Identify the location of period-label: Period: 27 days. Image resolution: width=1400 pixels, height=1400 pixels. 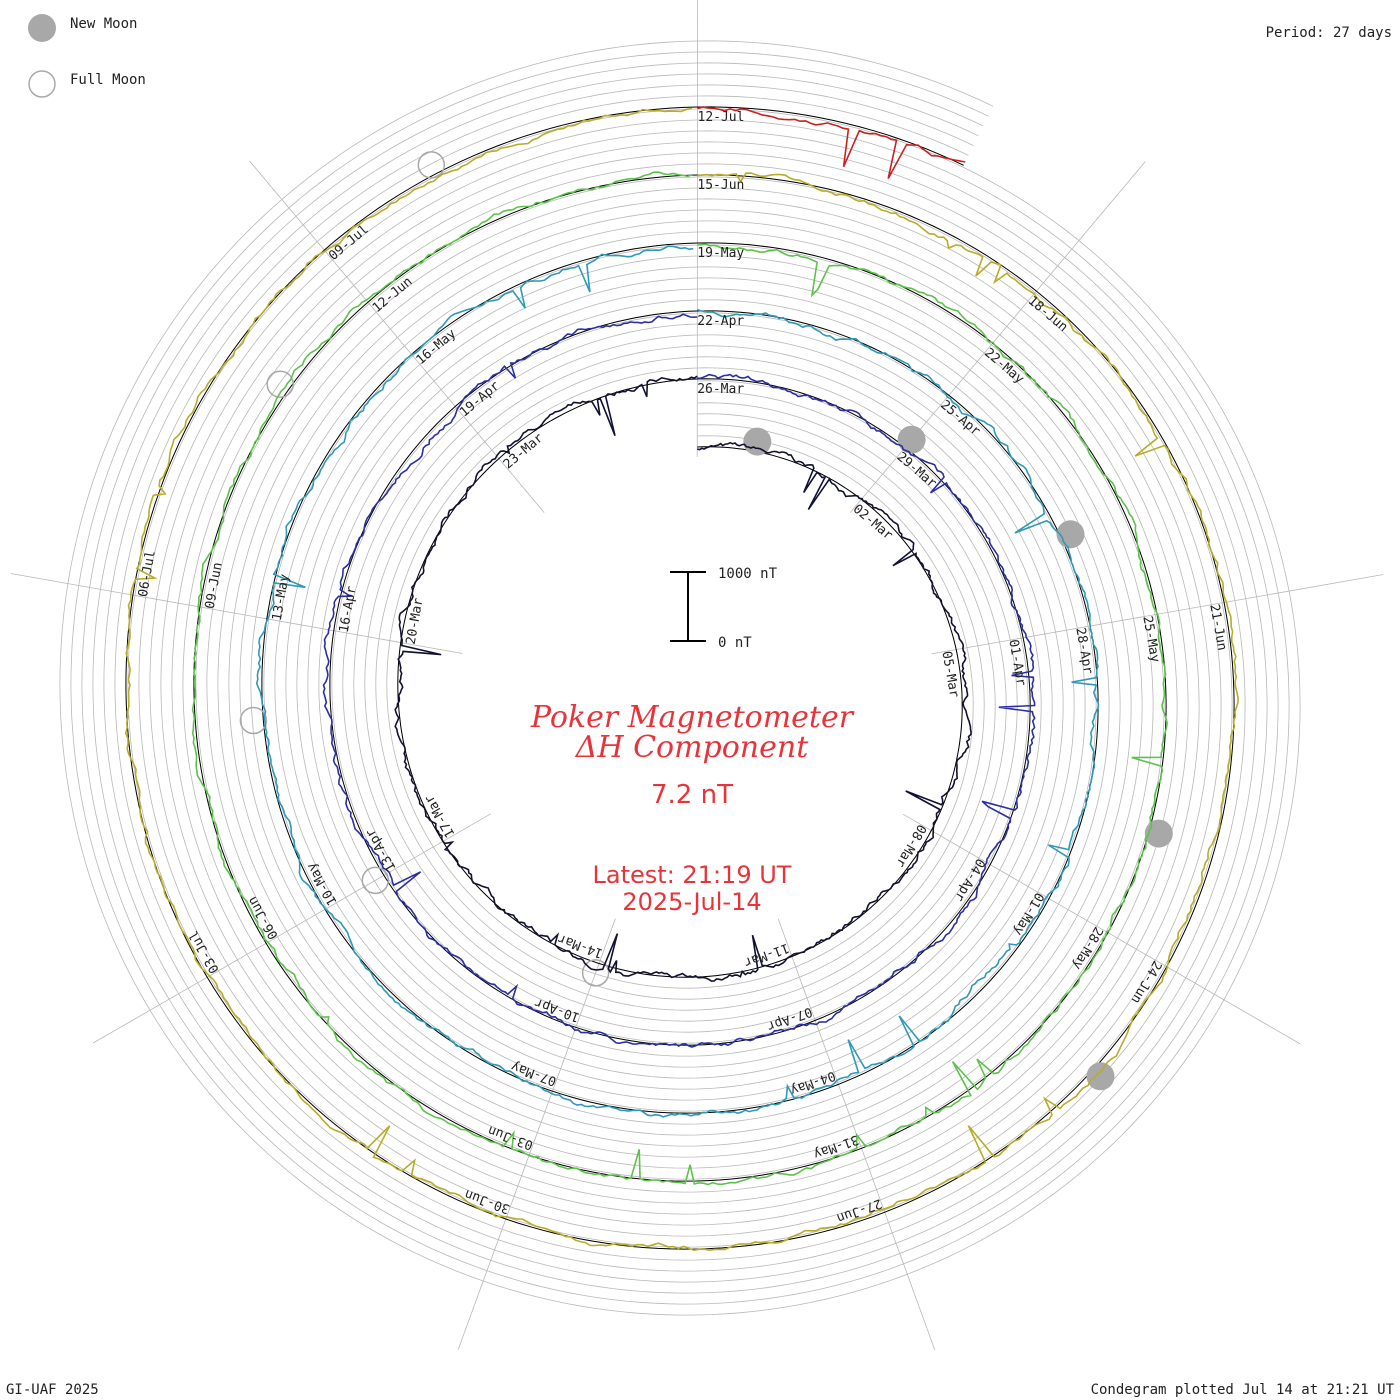
(1329, 33).